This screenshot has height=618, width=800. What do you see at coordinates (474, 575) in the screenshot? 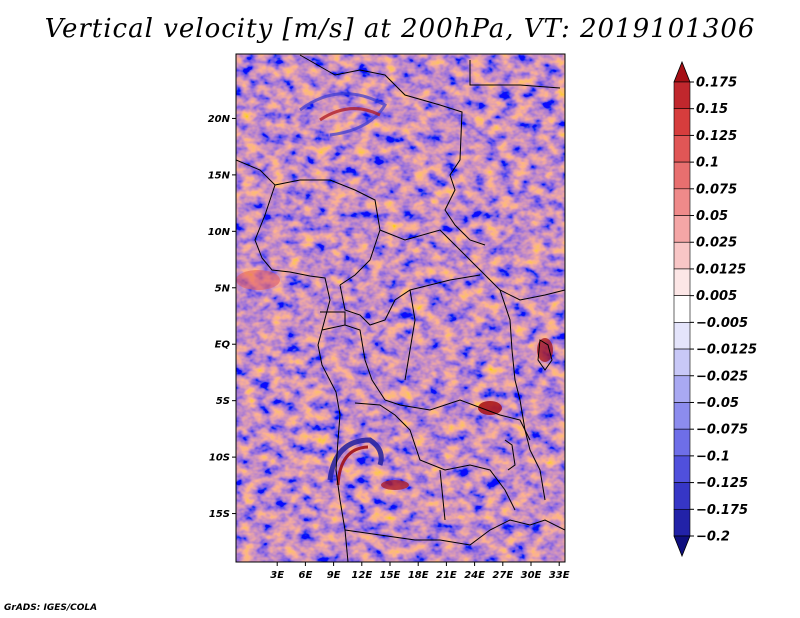
I see `lon-tick-label: 24E` at bounding box center [474, 575].